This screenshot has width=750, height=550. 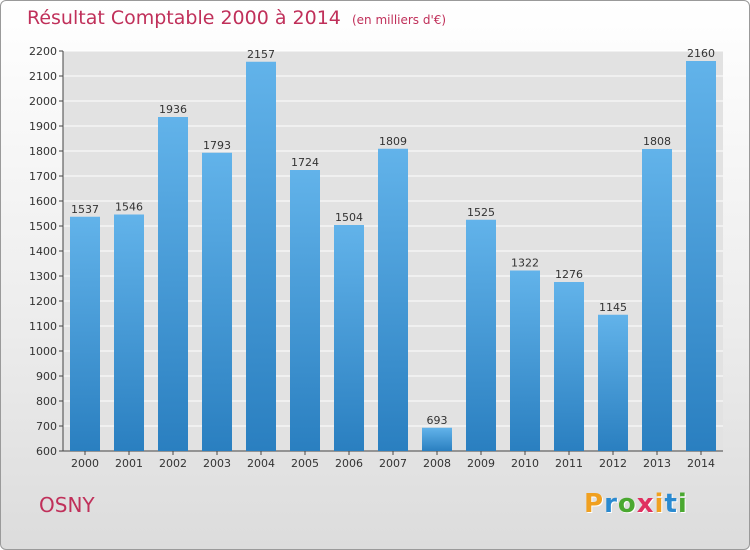 What do you see at coordinates (594, 504) in the screenshot?
I see `logo-letter: P` at bounding box center [594, 504].